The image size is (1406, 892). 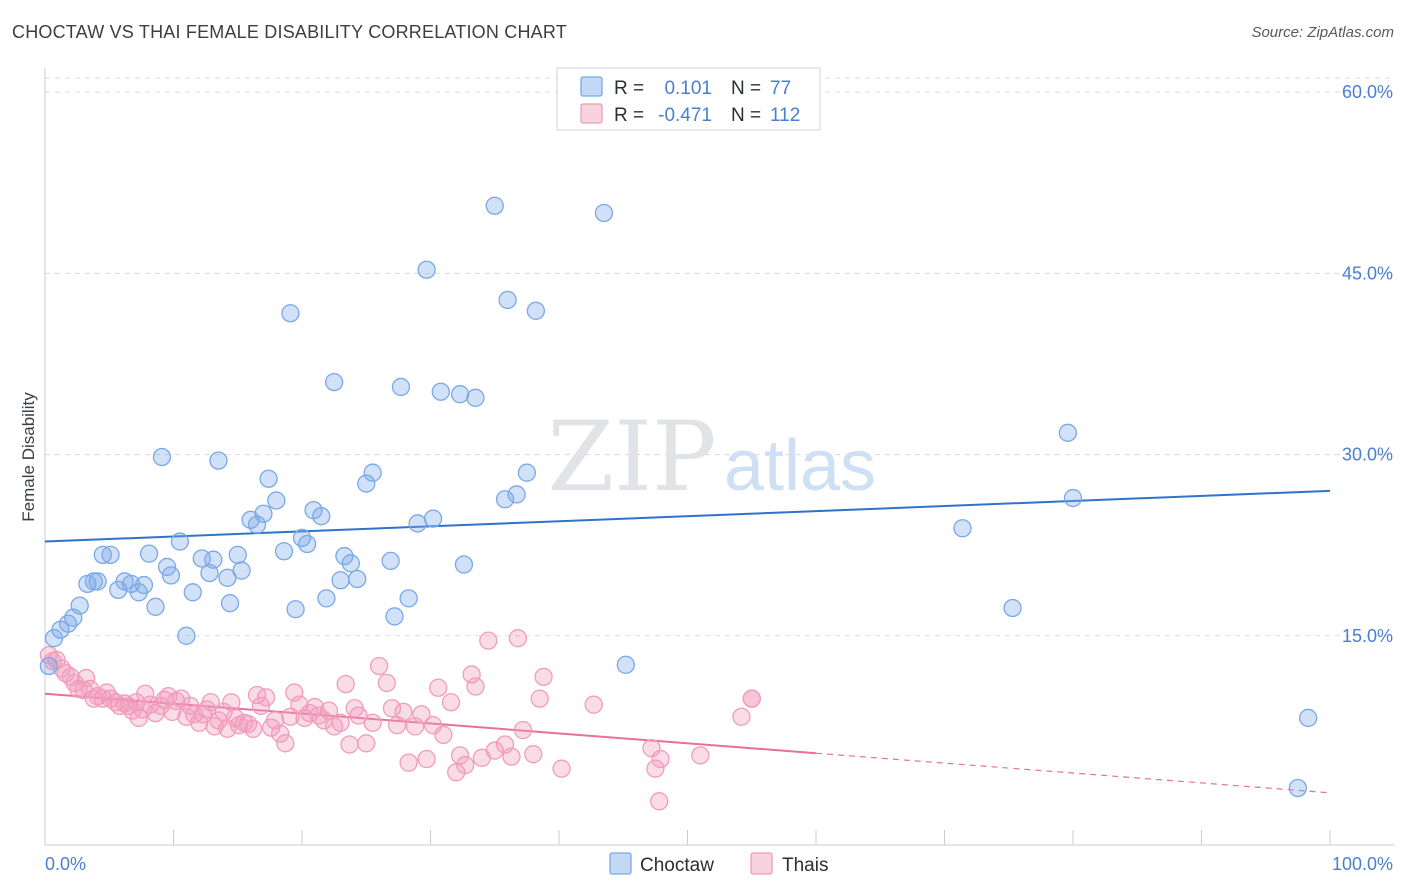 What do you see at coordinates (685, 115) in the screenshot?
I see `legend-r-value: -0.471` at bounding box center [685, 115].